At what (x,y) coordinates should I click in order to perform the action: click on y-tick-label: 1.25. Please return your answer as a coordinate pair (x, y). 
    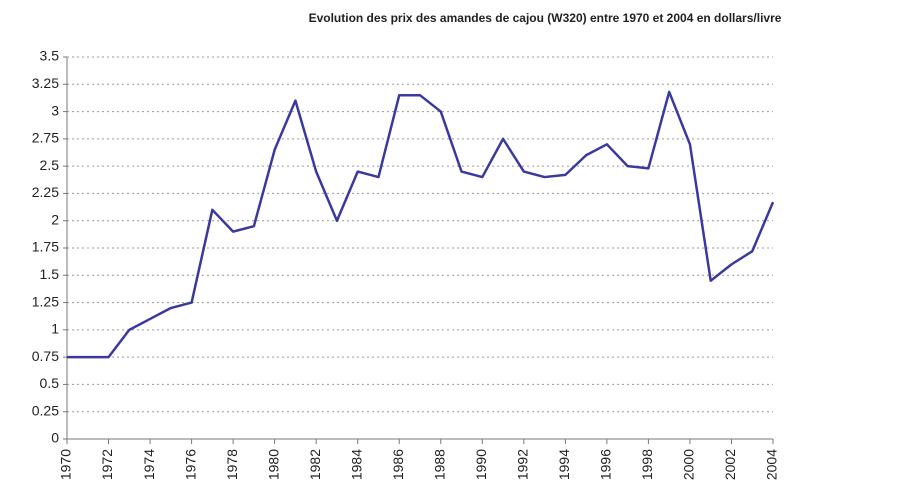
    Looking at the image, I should click on (45, 301).